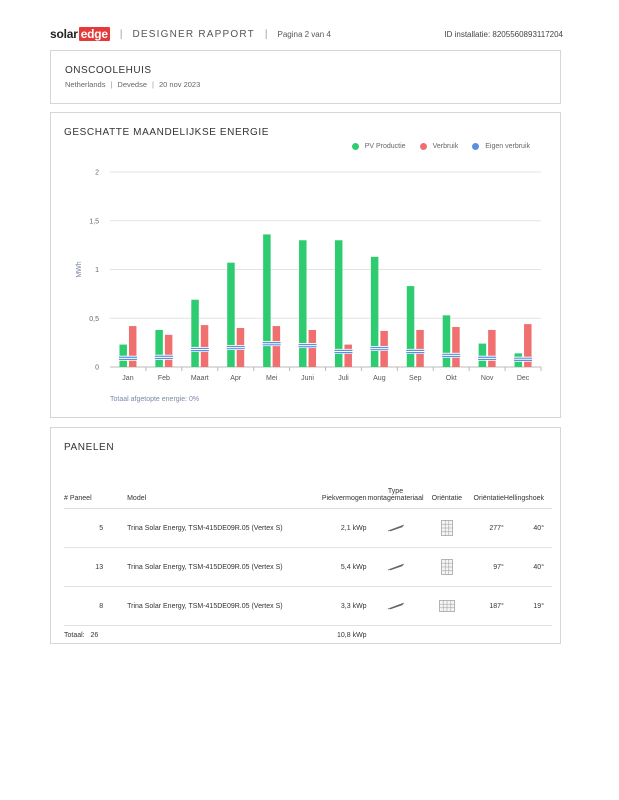 Image resolution: width=619 pixels, height=800 pixels. I want to click on cell-tilt: 19°, so click(527, 606).